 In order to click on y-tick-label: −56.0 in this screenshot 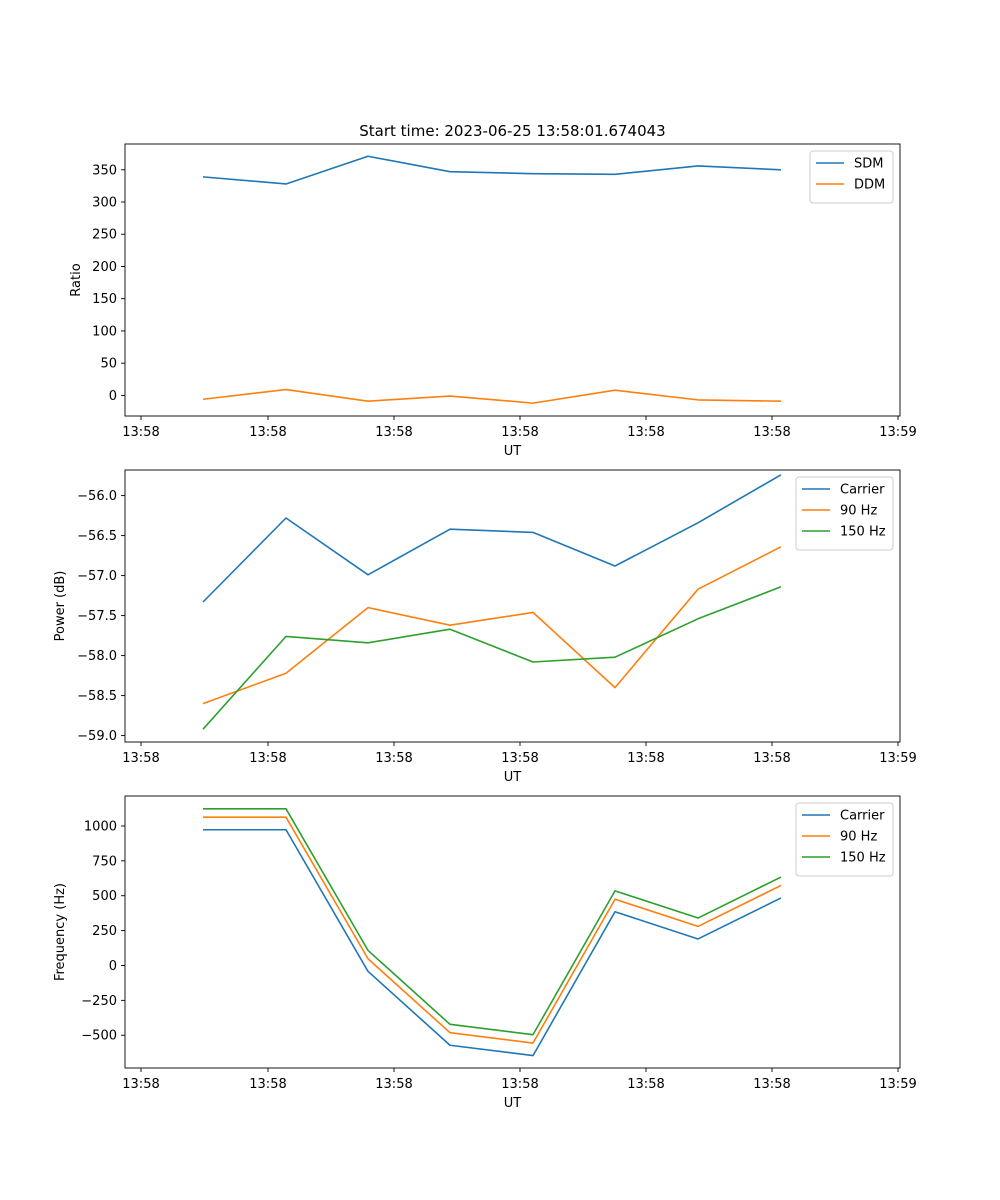, I will do `click(97, 496)`.